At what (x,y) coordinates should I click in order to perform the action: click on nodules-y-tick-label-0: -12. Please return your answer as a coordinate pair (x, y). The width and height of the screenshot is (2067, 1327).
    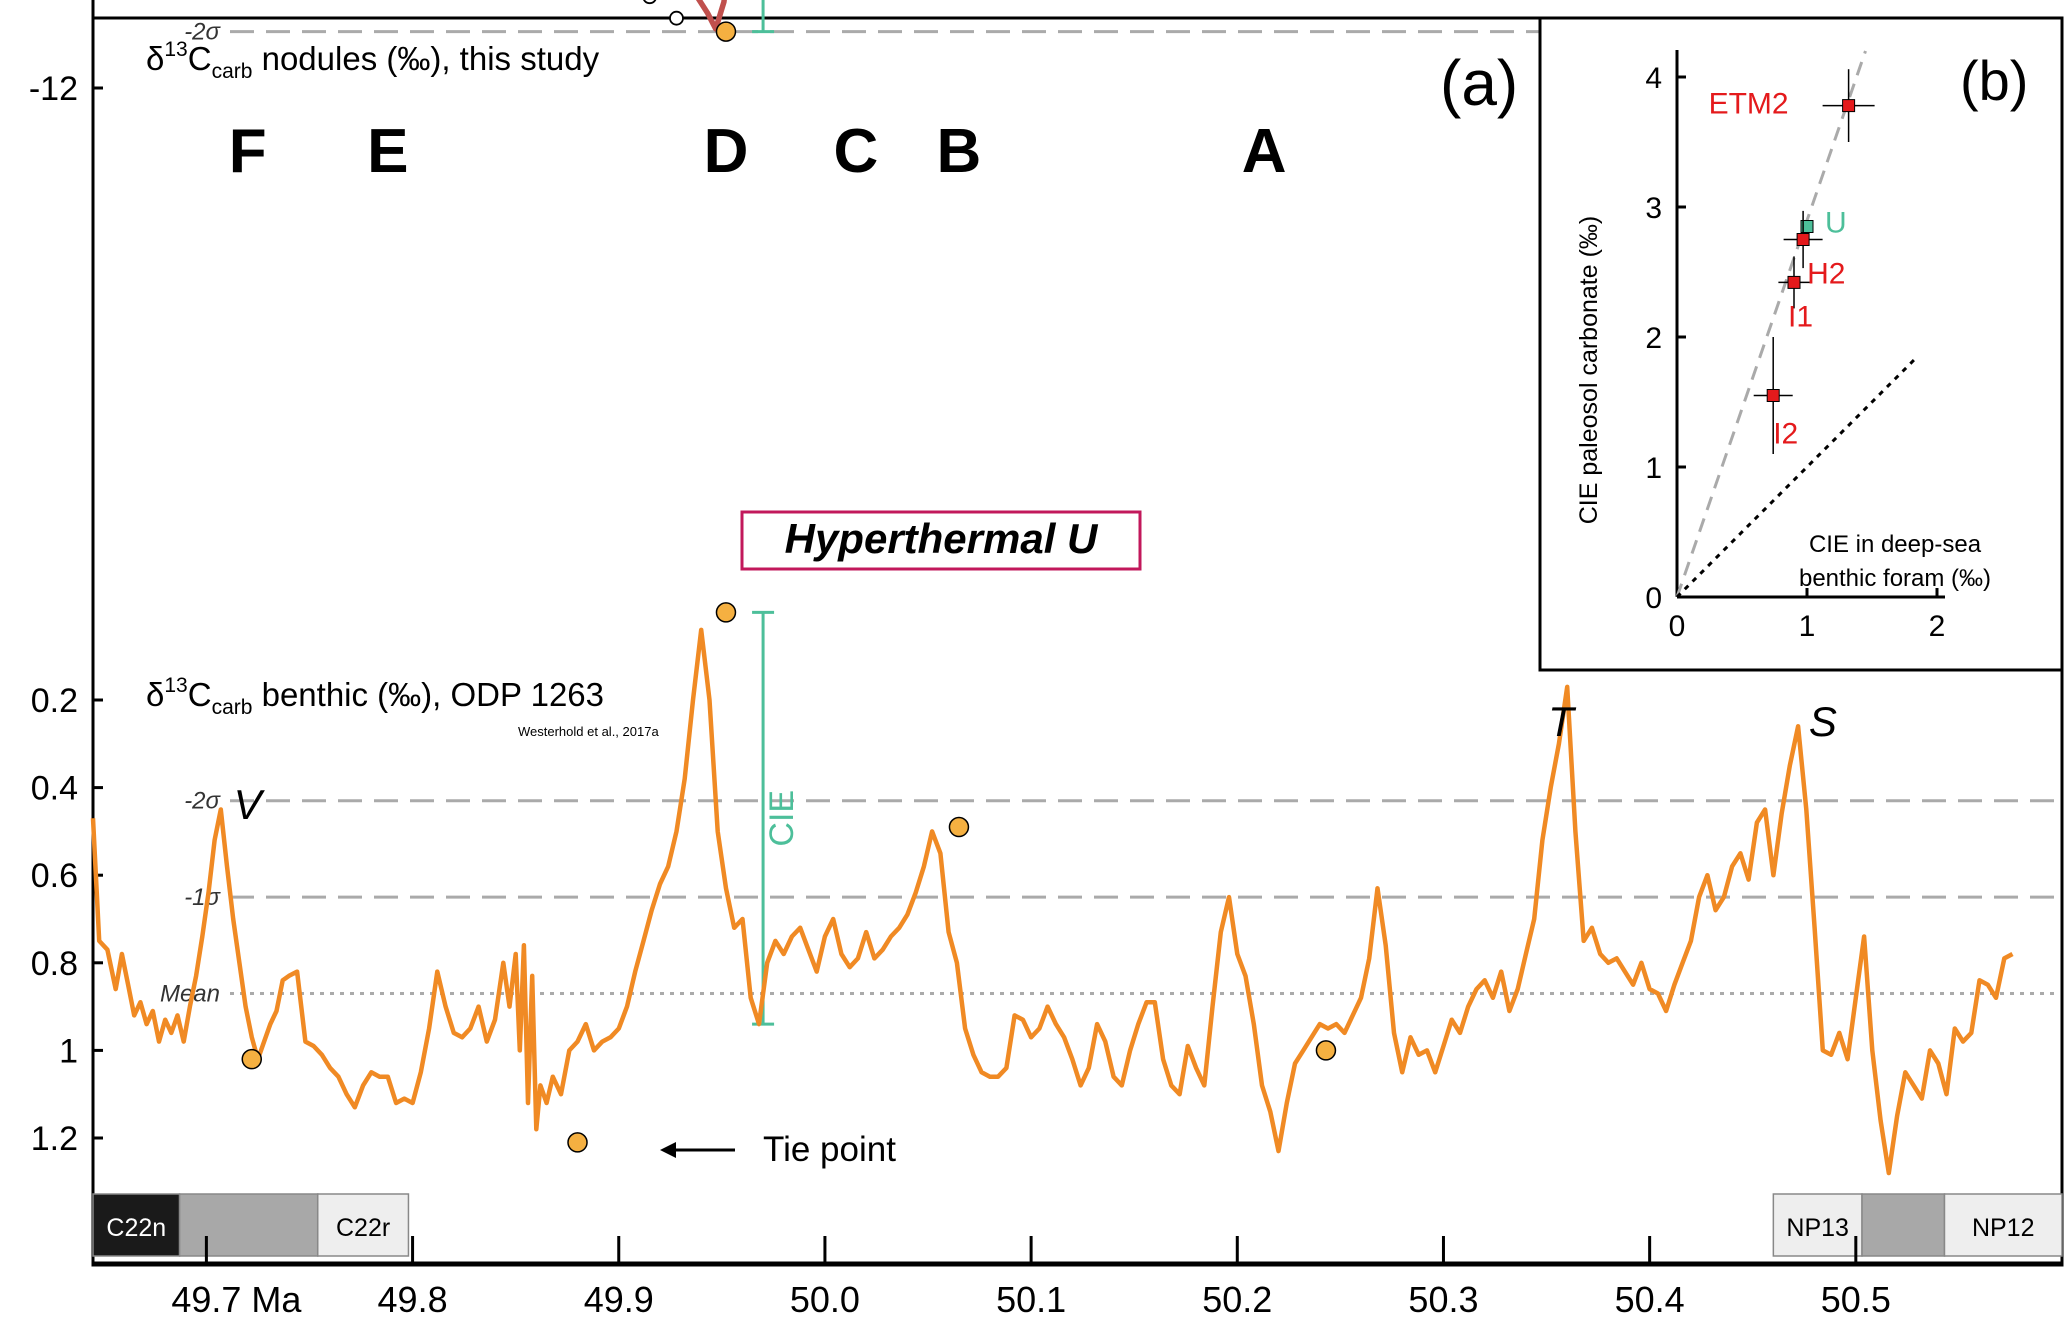
    Looking at the image, I should click on (53, 89).